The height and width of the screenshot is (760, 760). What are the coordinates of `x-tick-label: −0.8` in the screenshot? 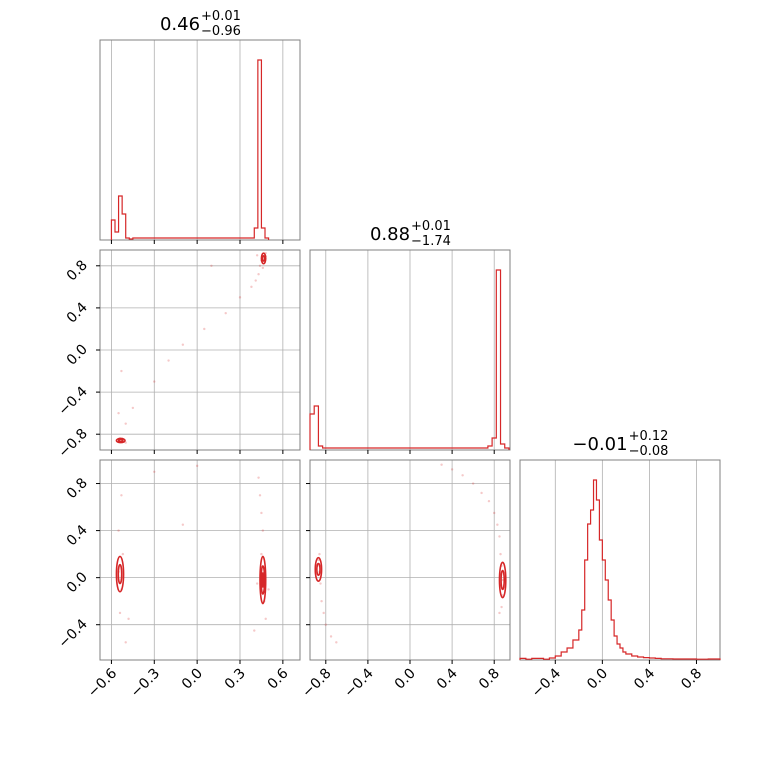 It's located at (316, 683).